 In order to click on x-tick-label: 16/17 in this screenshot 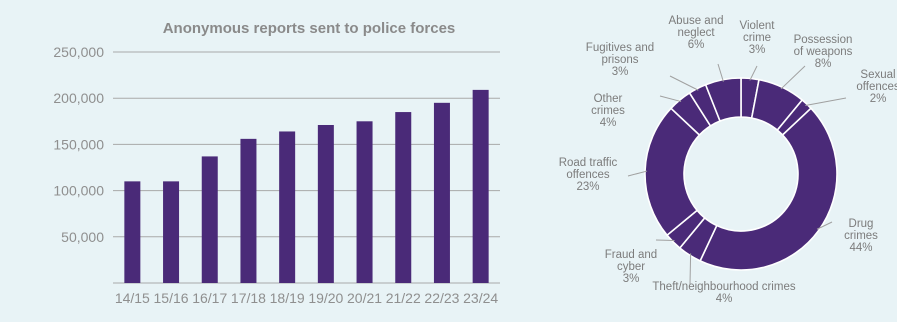, I will do `click(209, 298)`.